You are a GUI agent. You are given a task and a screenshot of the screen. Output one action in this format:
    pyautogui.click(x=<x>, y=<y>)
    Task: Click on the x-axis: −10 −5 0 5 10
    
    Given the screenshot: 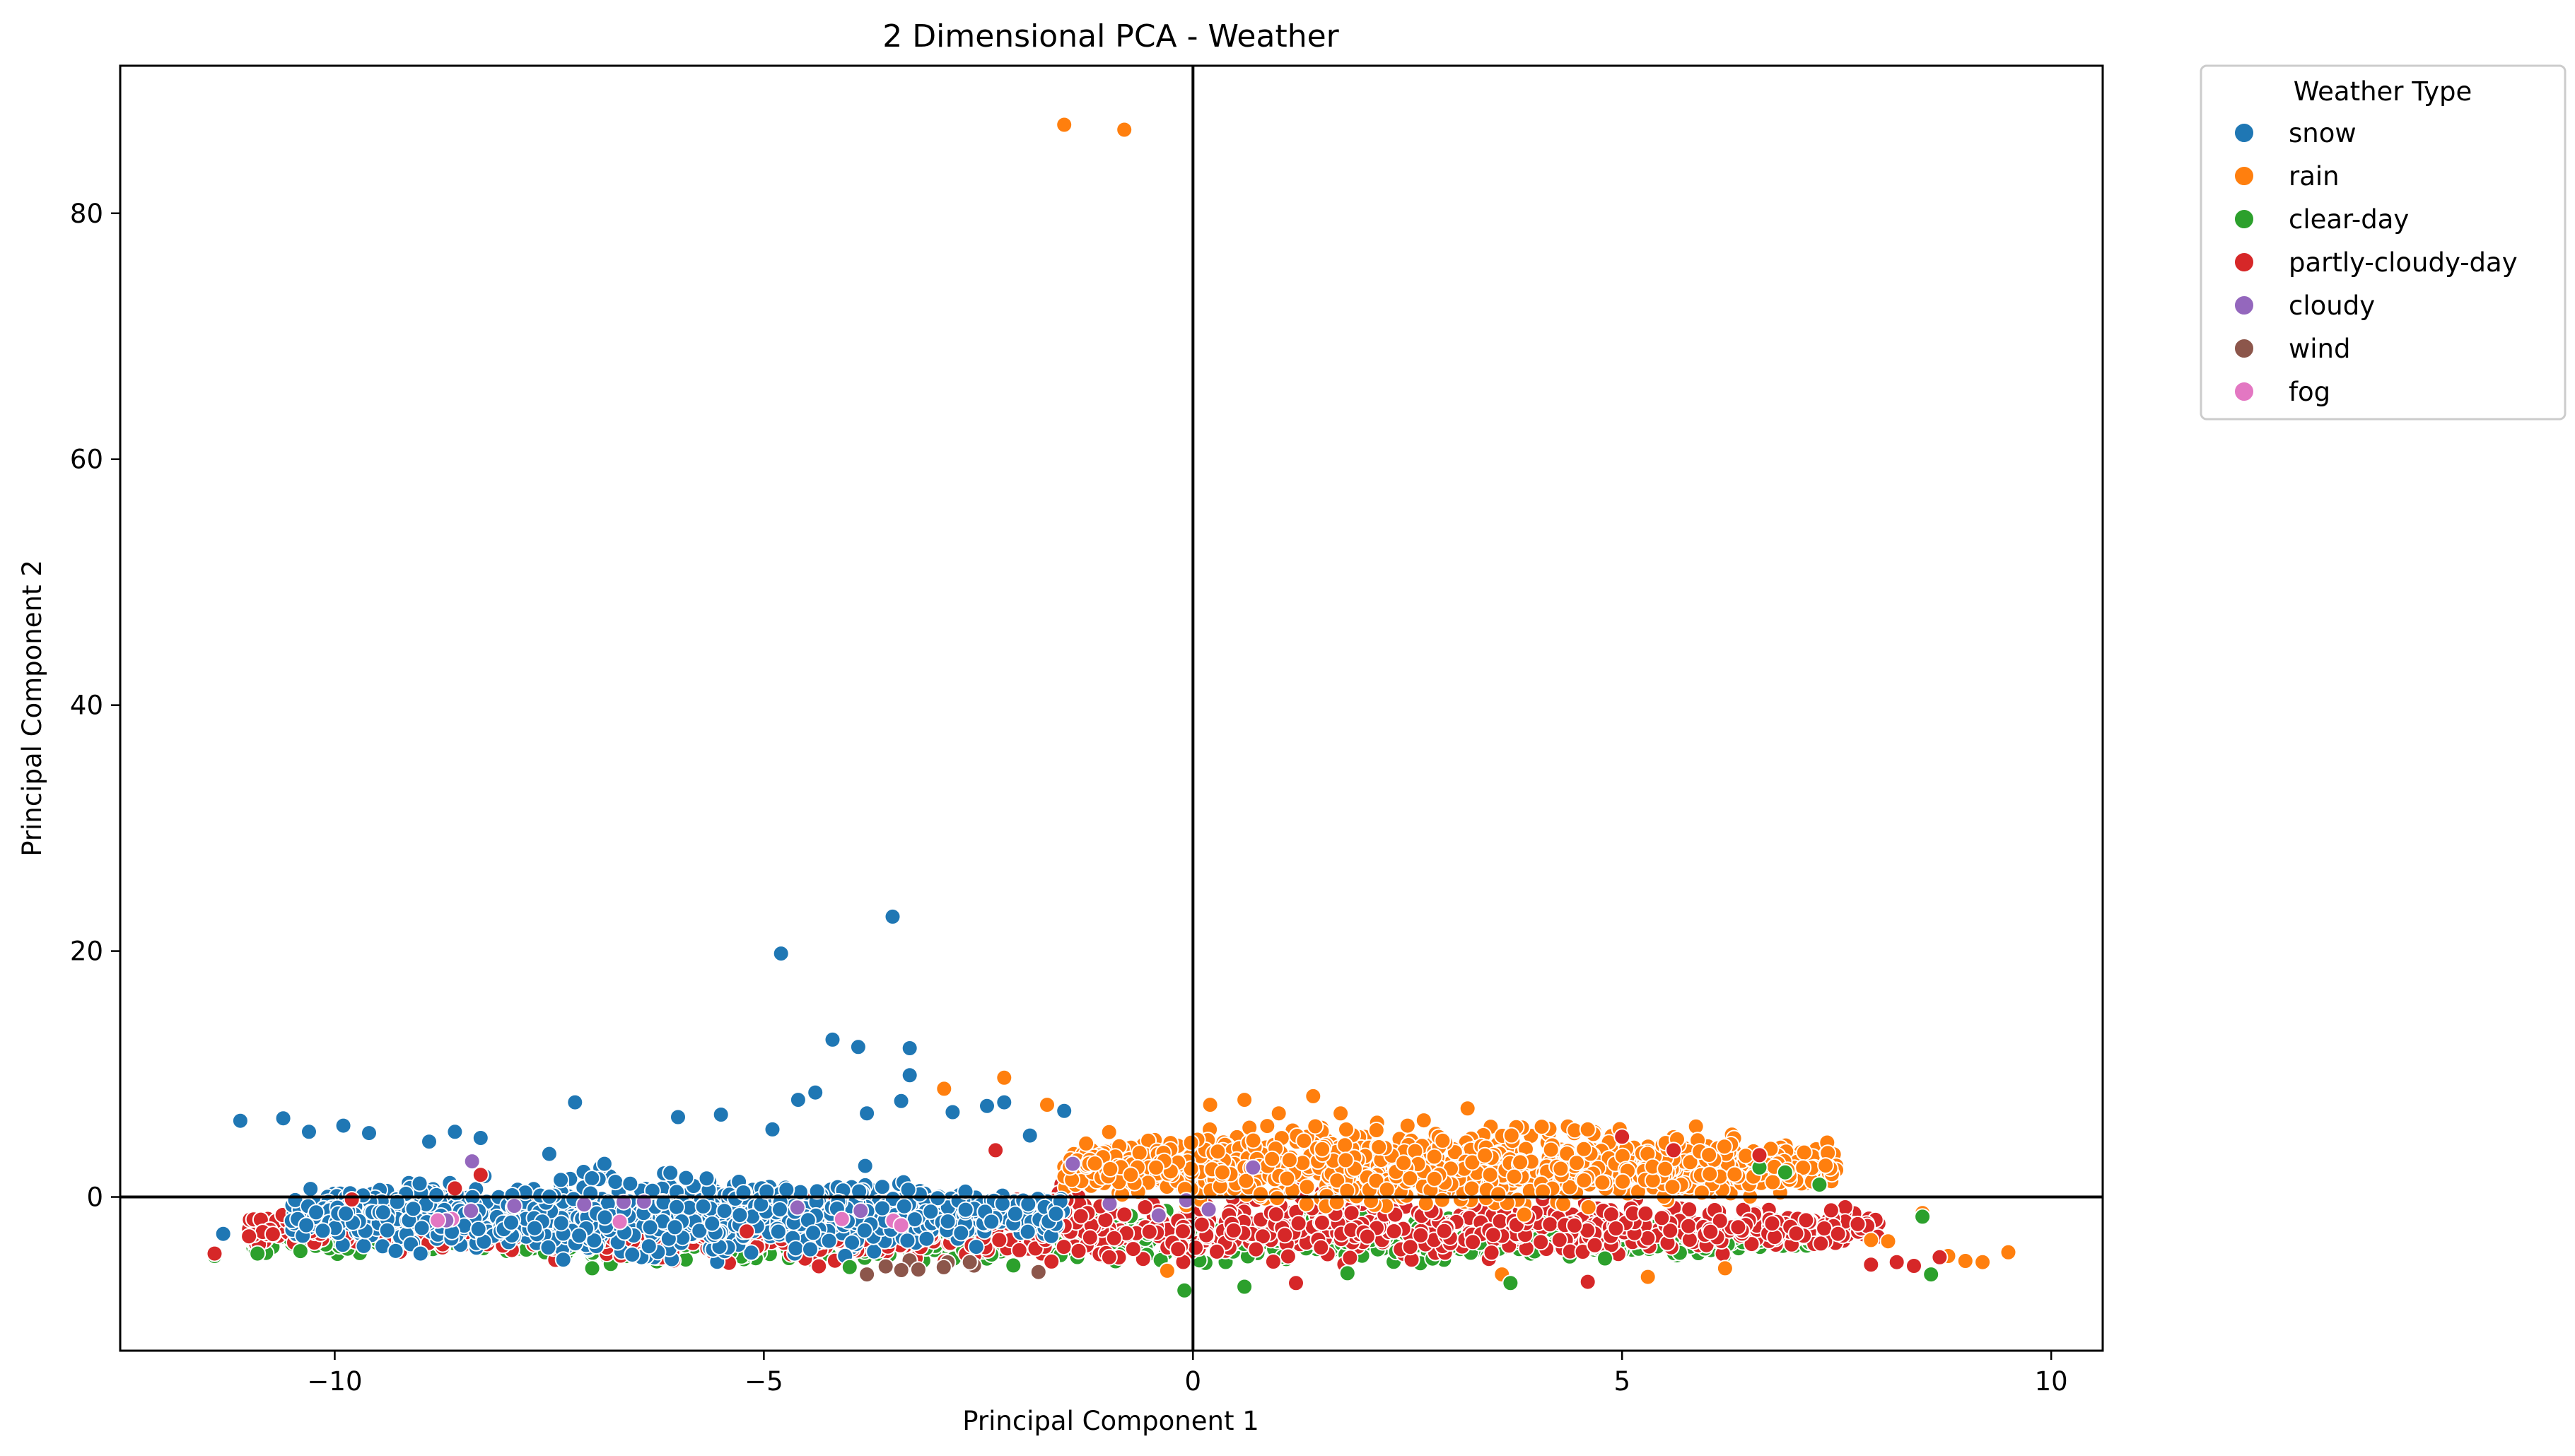 What is the action you would take?
    pyautogui.click(x=1187, y=1374)
    